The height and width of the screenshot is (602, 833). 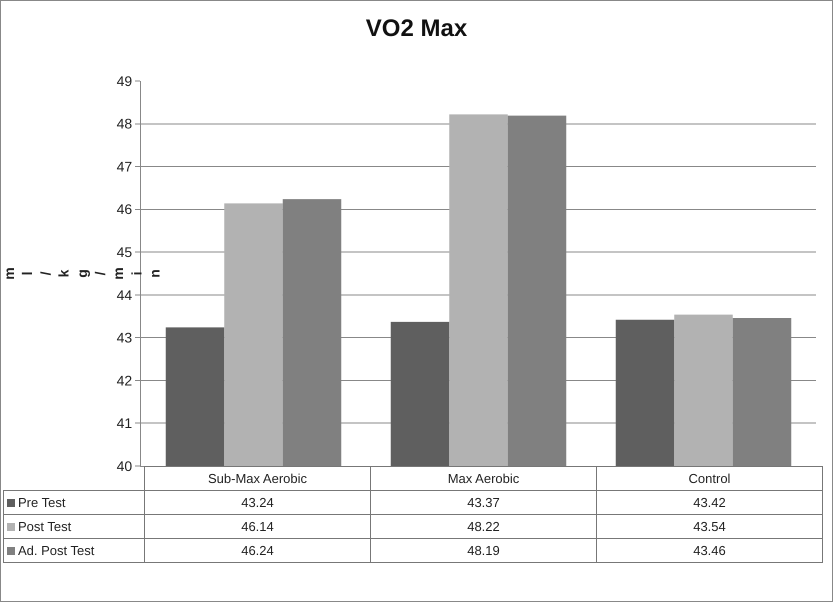 What do you see at coordinates (124, 466) in the screenshot?
I see `y-tick-label: 40` at bounding box center [124, 466].